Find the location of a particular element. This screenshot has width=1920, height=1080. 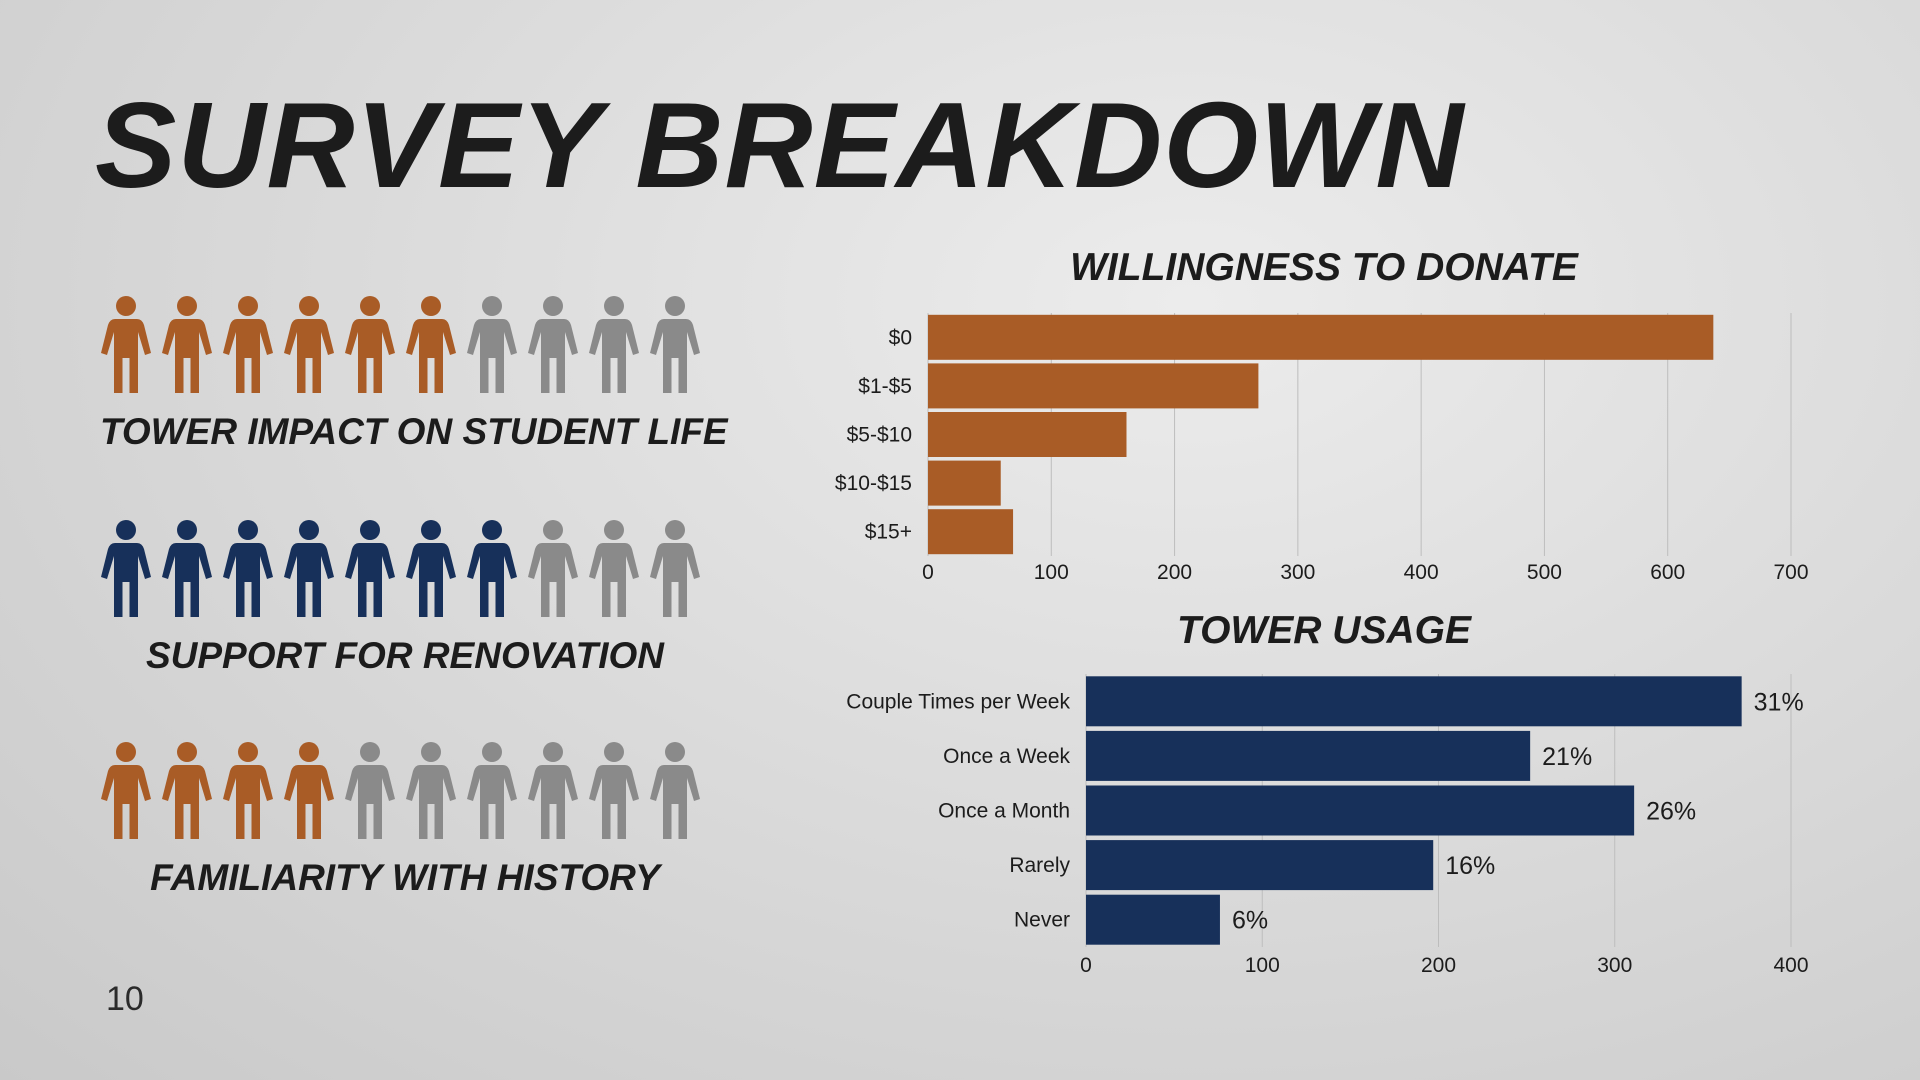

pictograph-history-familiarity: FAMILIARITY WITH HISTORY is located at coordinates (405, 820).